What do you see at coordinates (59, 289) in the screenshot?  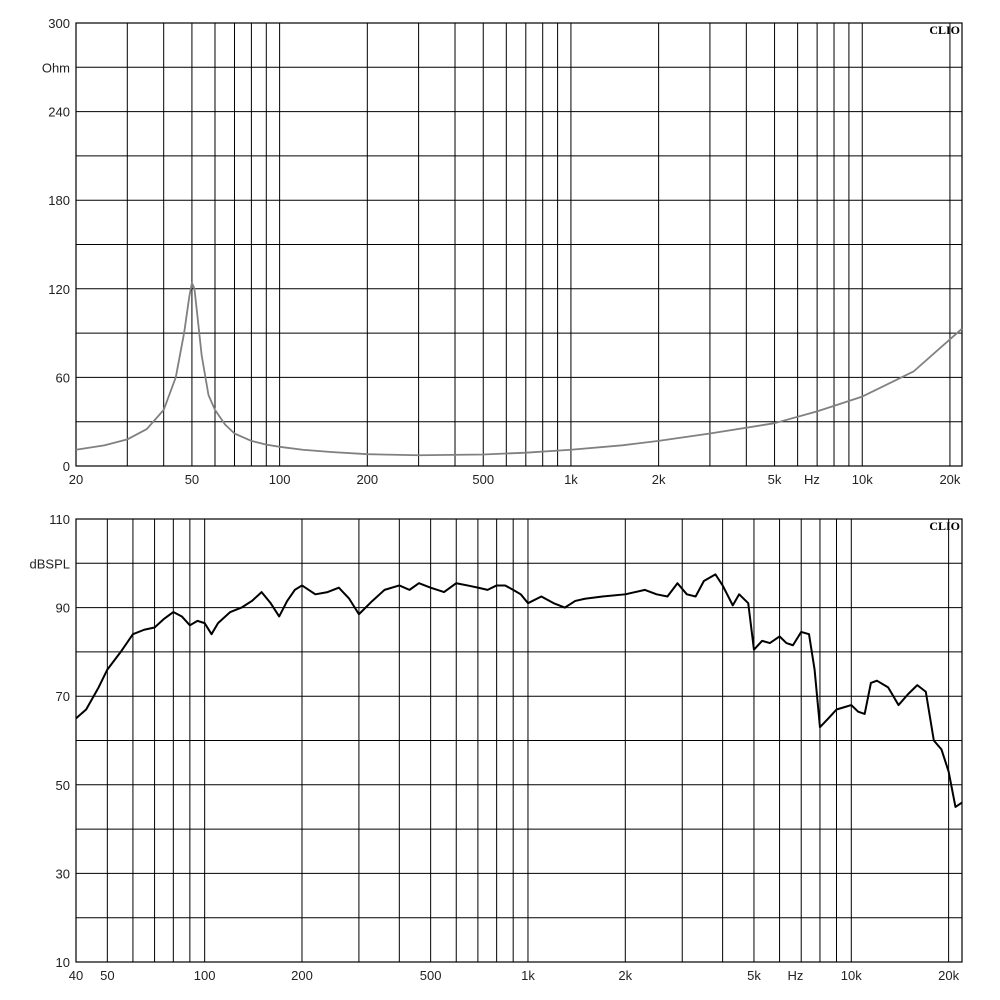 I see `y-tick-label: 120` at bounding box center [59, 289].